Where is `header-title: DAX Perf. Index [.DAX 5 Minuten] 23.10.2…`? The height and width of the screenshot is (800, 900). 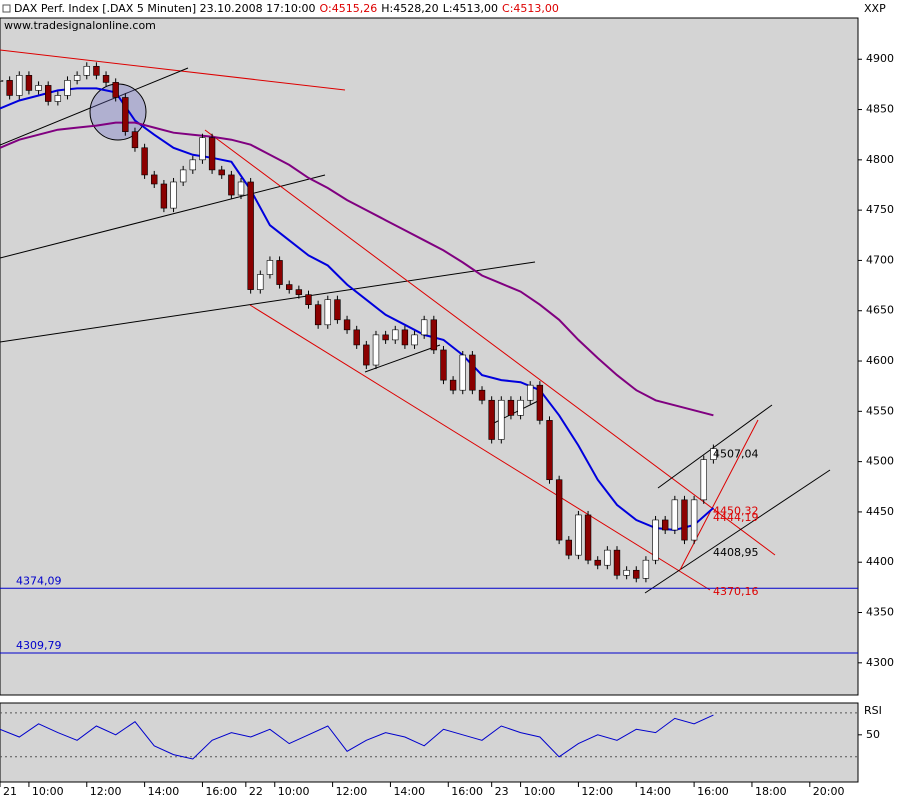 header-title: DAX Perf. Index [.DAX 5 Minuten] 23.10.2… is located at coordinates (165, 8).